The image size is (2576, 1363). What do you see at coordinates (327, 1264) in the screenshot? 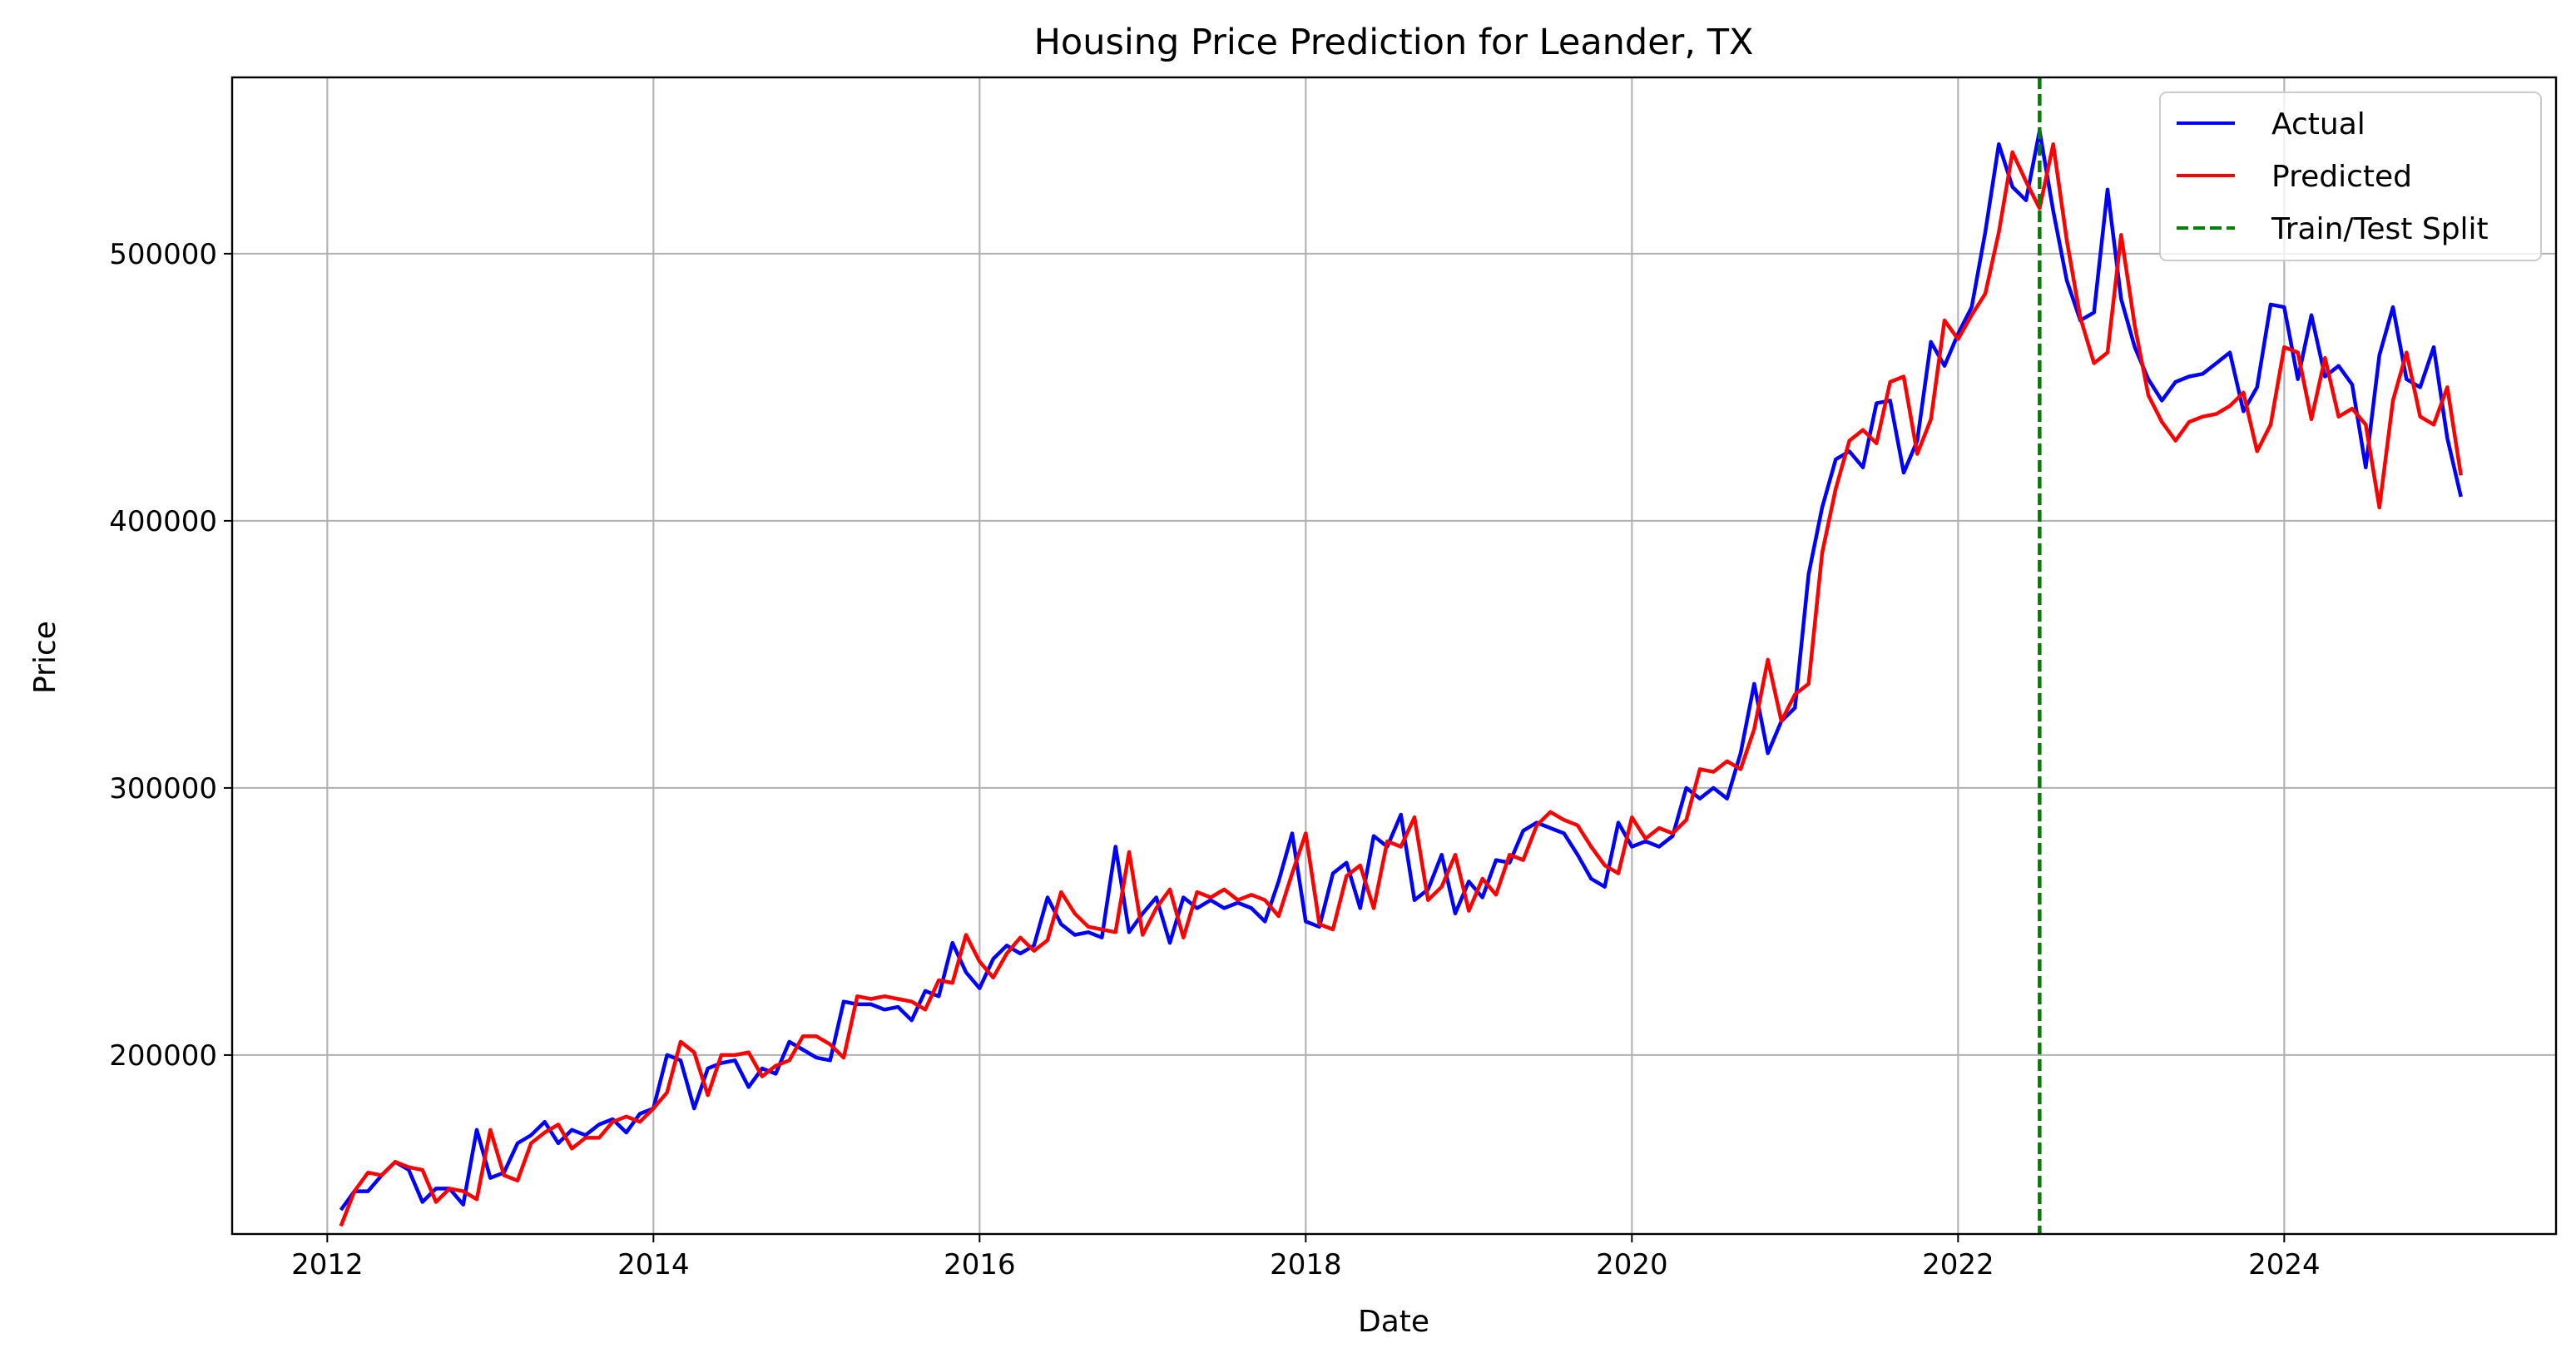
I see `x-tick-label: 2012` at bounding box center [327, 1264].